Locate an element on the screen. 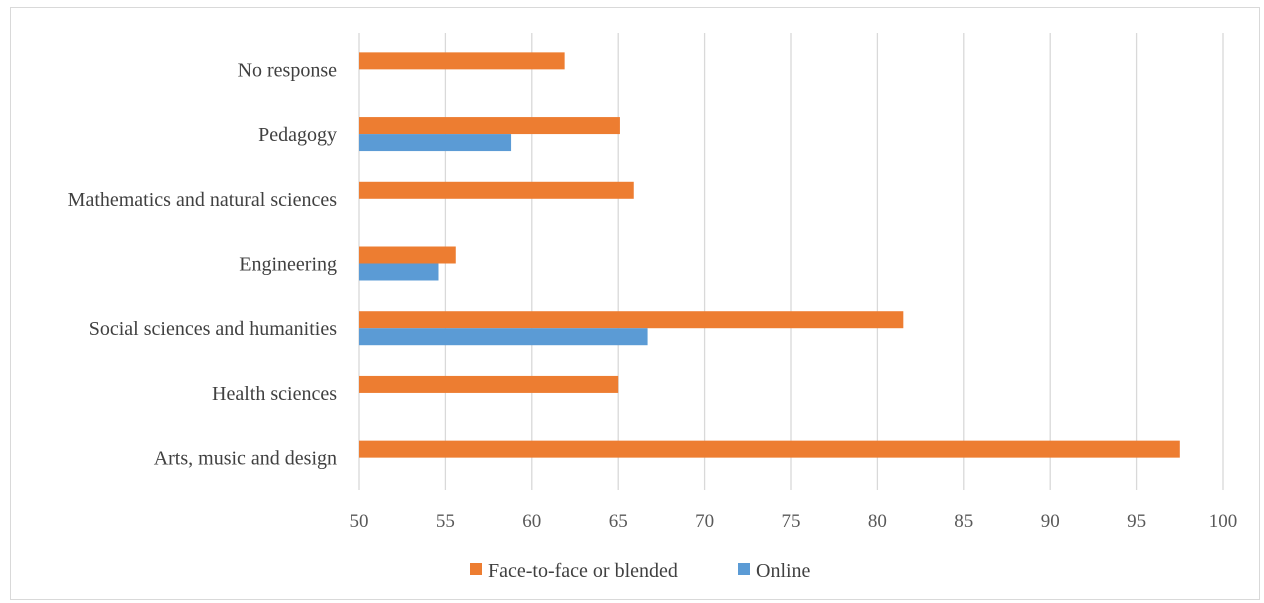 The image size is (1264, 603). legend-label-online: Online is located at coordinates (783, 571).